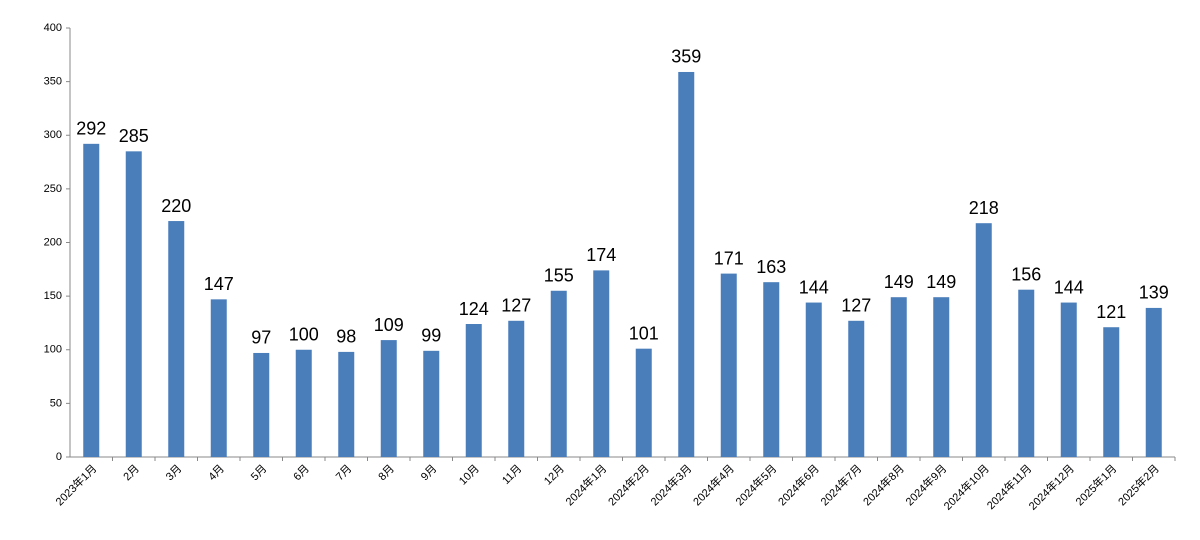 Image resolution: width=1200 pixels, height=540 pixels. Describe the element at coordinates (53, 189) in the screenshot. I see `y-tick-label: 250` at that location.